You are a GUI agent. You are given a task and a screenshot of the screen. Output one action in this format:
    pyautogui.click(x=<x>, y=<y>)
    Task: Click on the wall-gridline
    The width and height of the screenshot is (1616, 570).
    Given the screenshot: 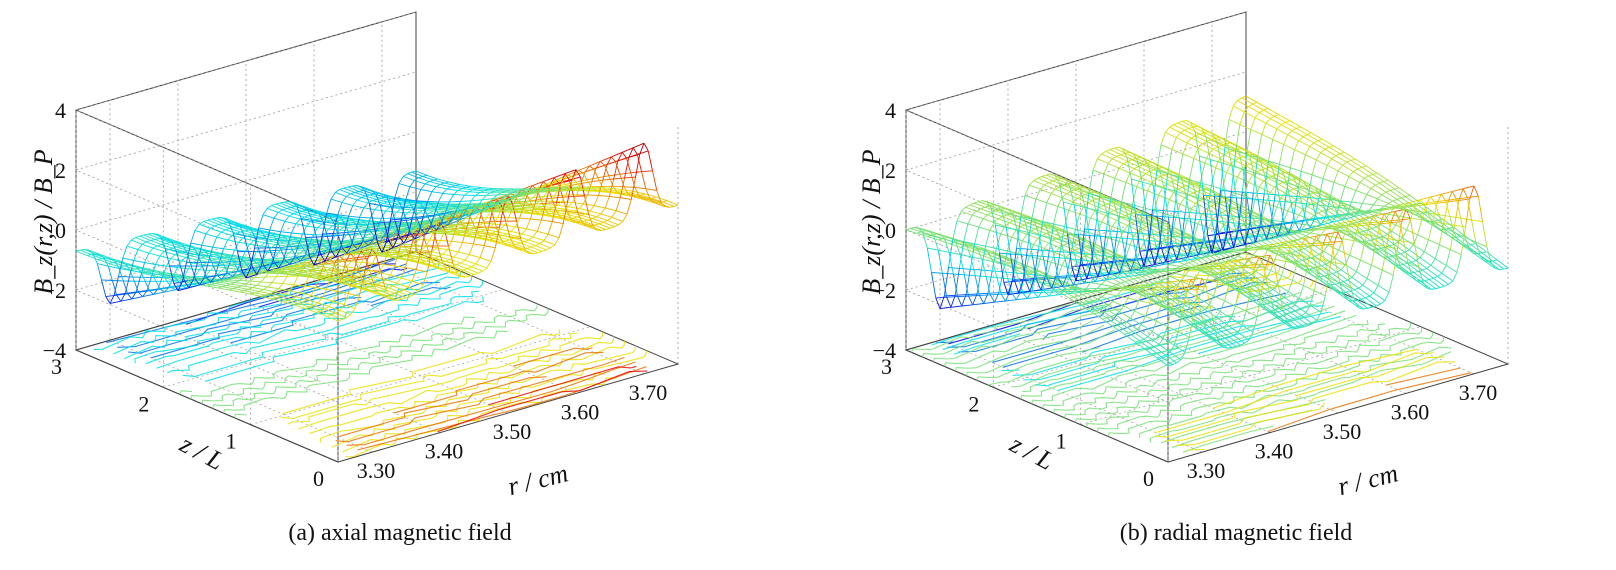 What is the action you would take?
    pyautogui.click(x=245, y=117)
    